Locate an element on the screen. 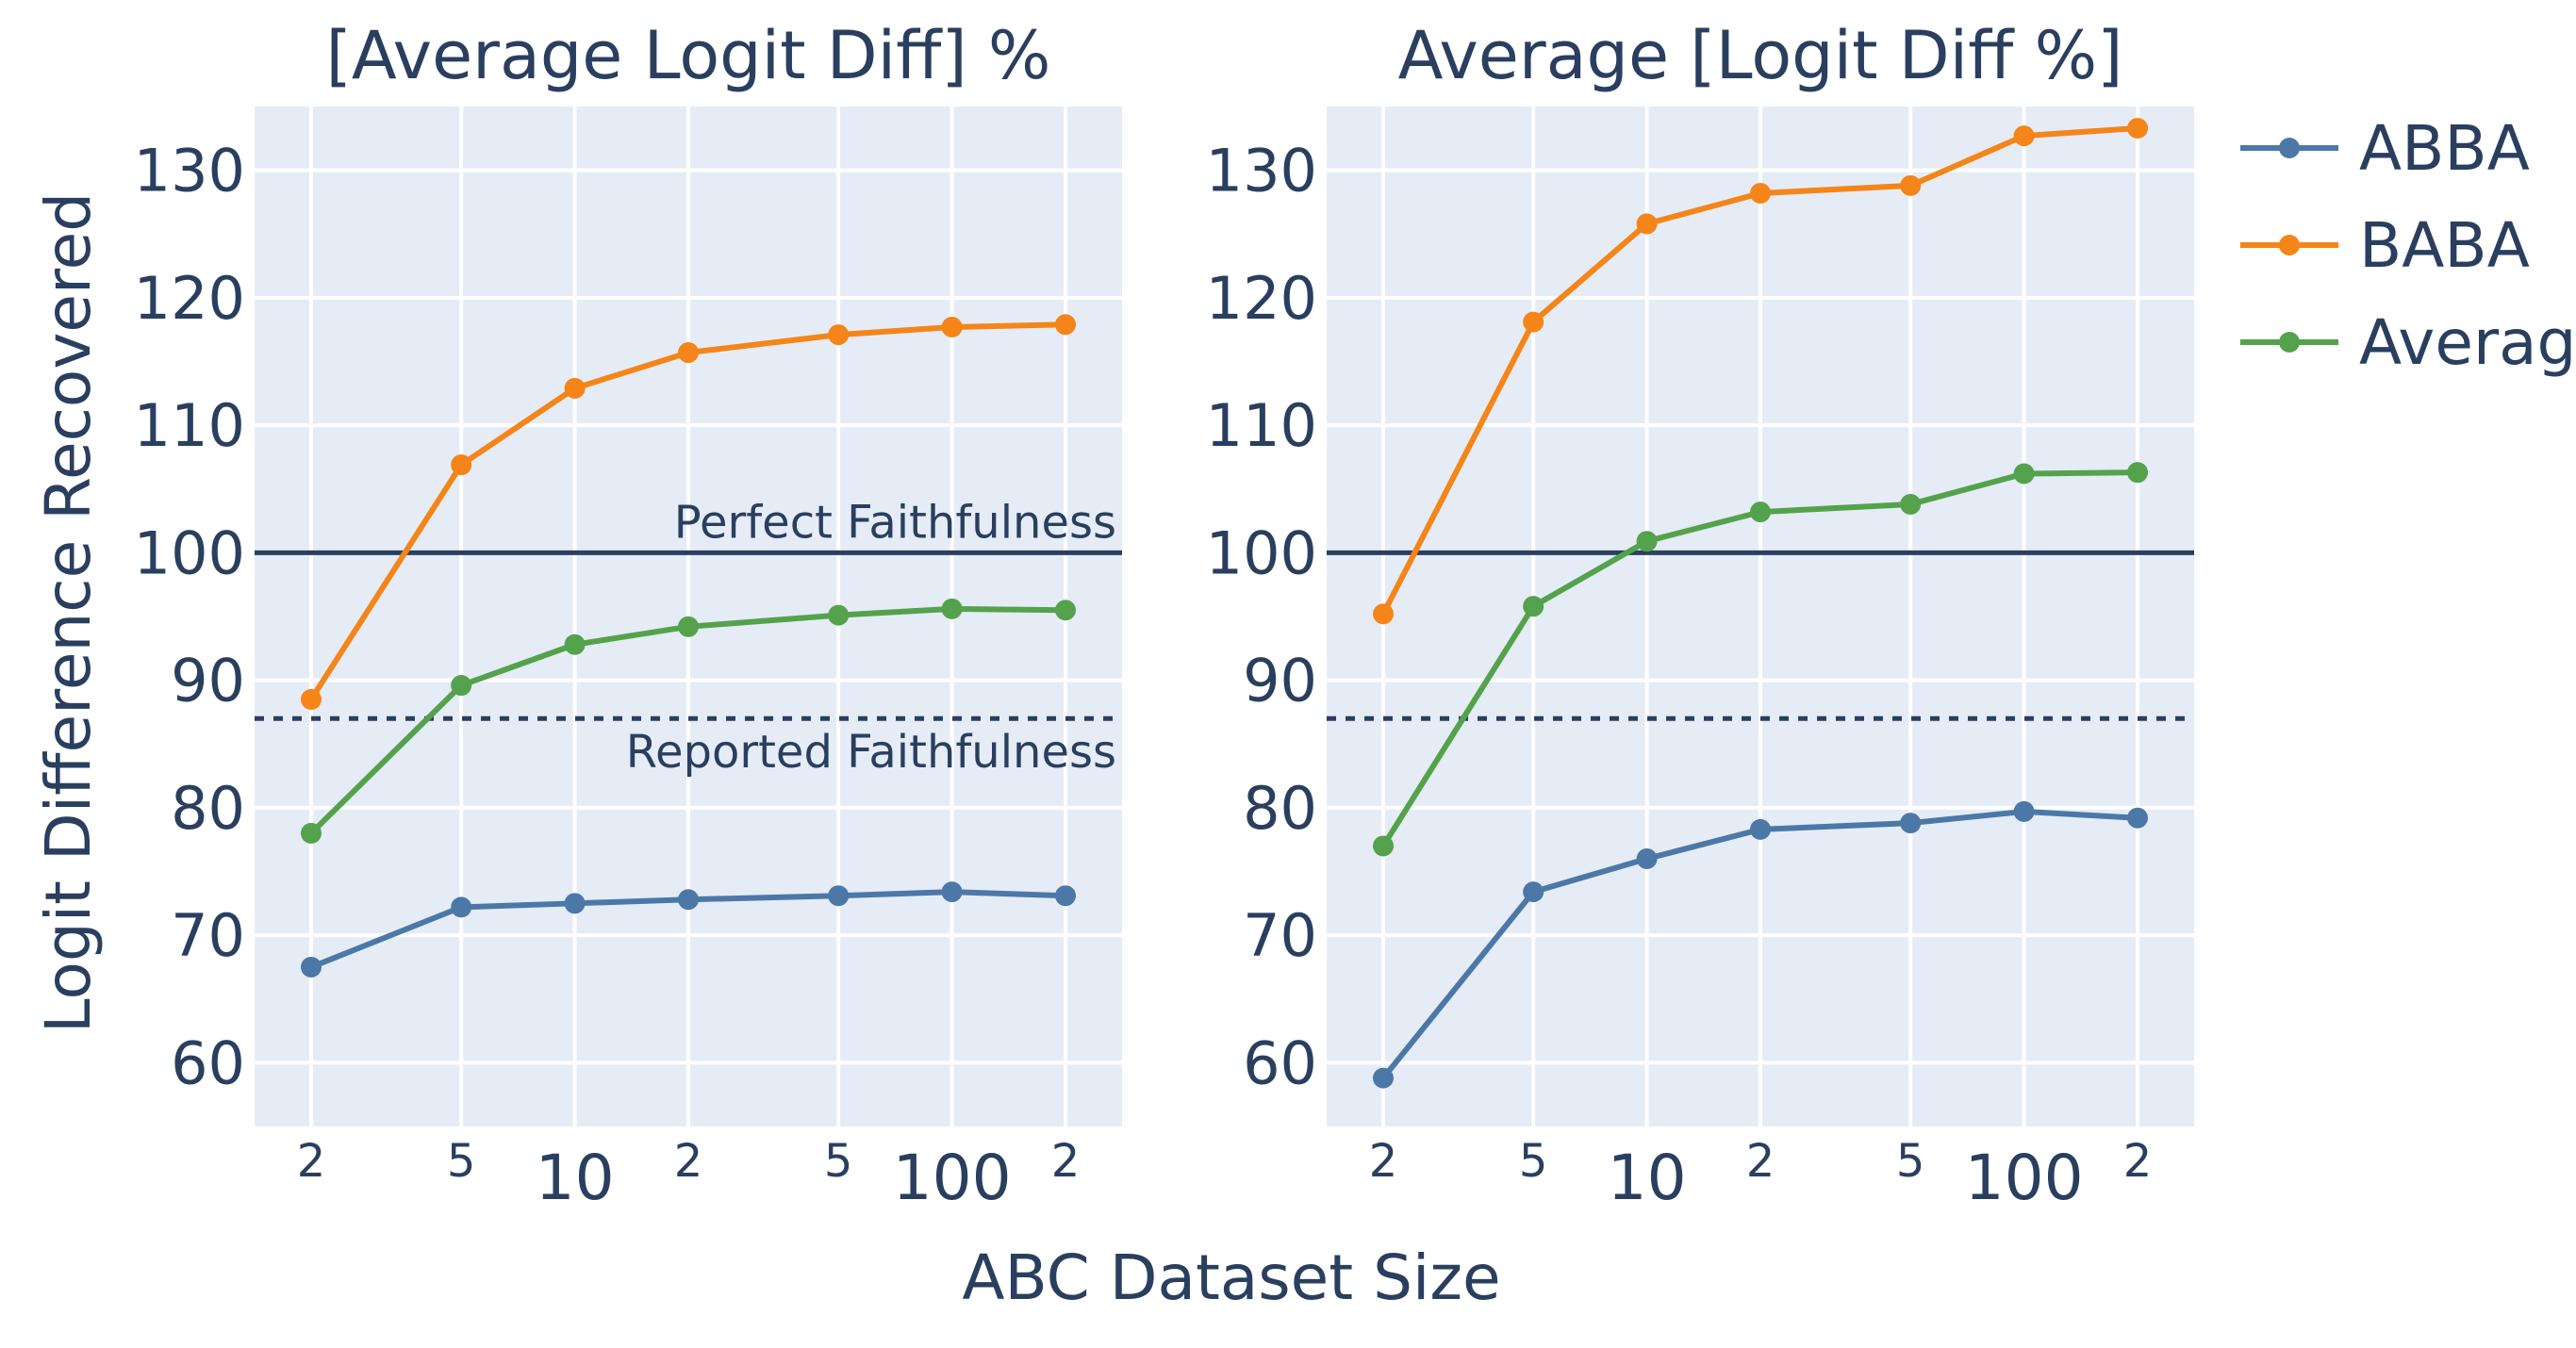 This screenshot has height=1348, width=2576. legend-label-average: Average is located at coordinates (2467, 342).